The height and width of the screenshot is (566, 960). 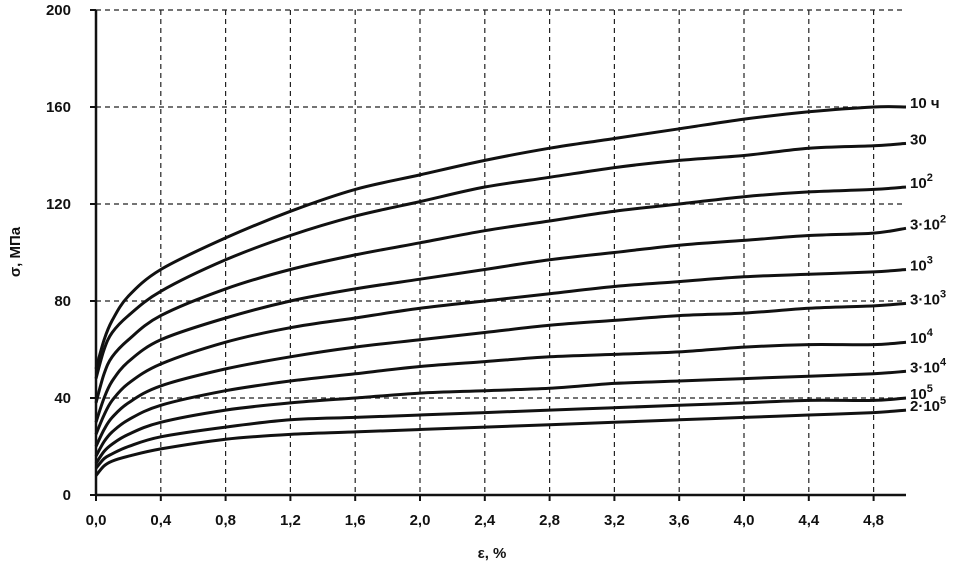 I want to click on series-label: 105, so click(x=921, y=393).